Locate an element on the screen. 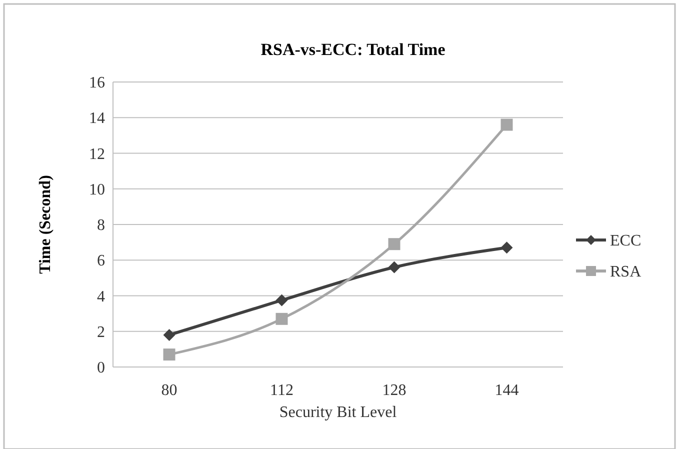  y-tick-label: 16 is located at coordinates (97, 83).